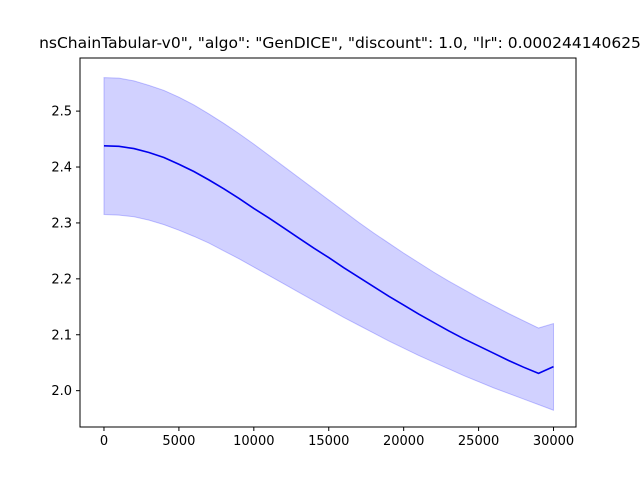 This screenshot has width=640, height=480. Describe the element at coordinates (178, 441) in the screenshot. I see `x-tick-label: 5000` at that location.